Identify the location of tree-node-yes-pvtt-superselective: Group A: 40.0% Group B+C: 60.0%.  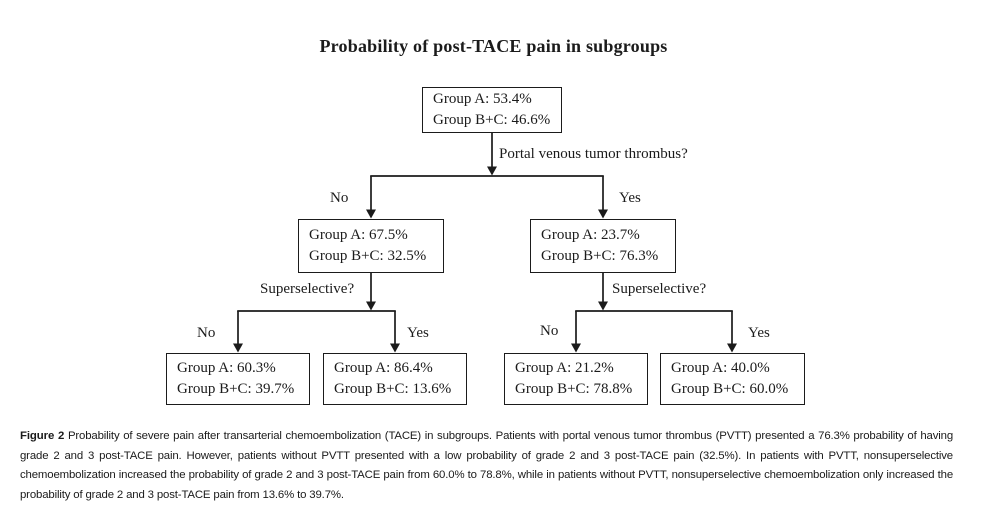
(732, 379).